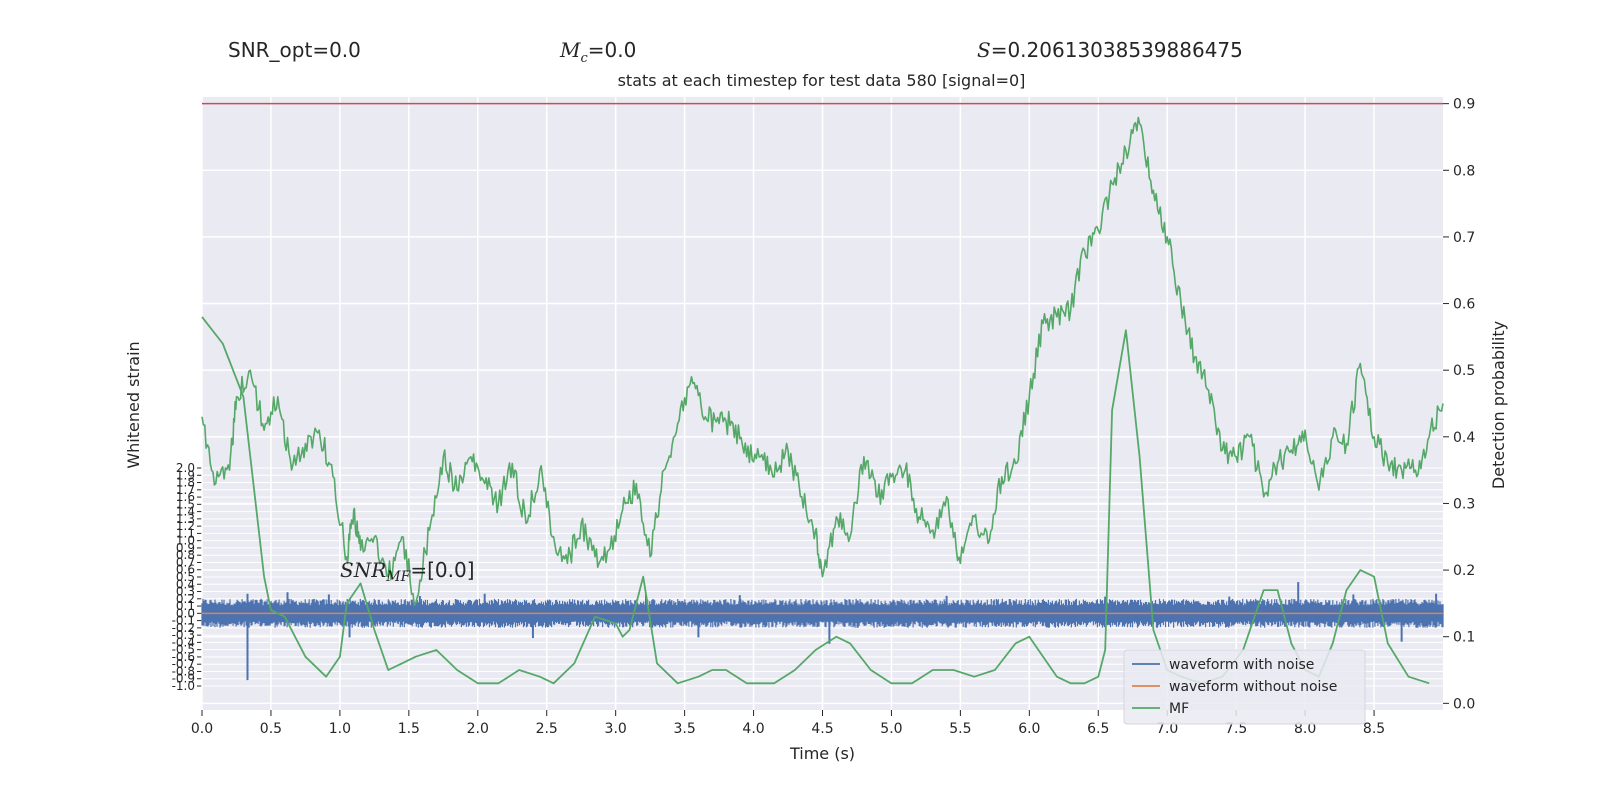 This screenshot has height=800, width=1600. Describe the element at coordinates (1464, 504) in the screenshot. I see `y-right-tick-label: 0.3` at that location.